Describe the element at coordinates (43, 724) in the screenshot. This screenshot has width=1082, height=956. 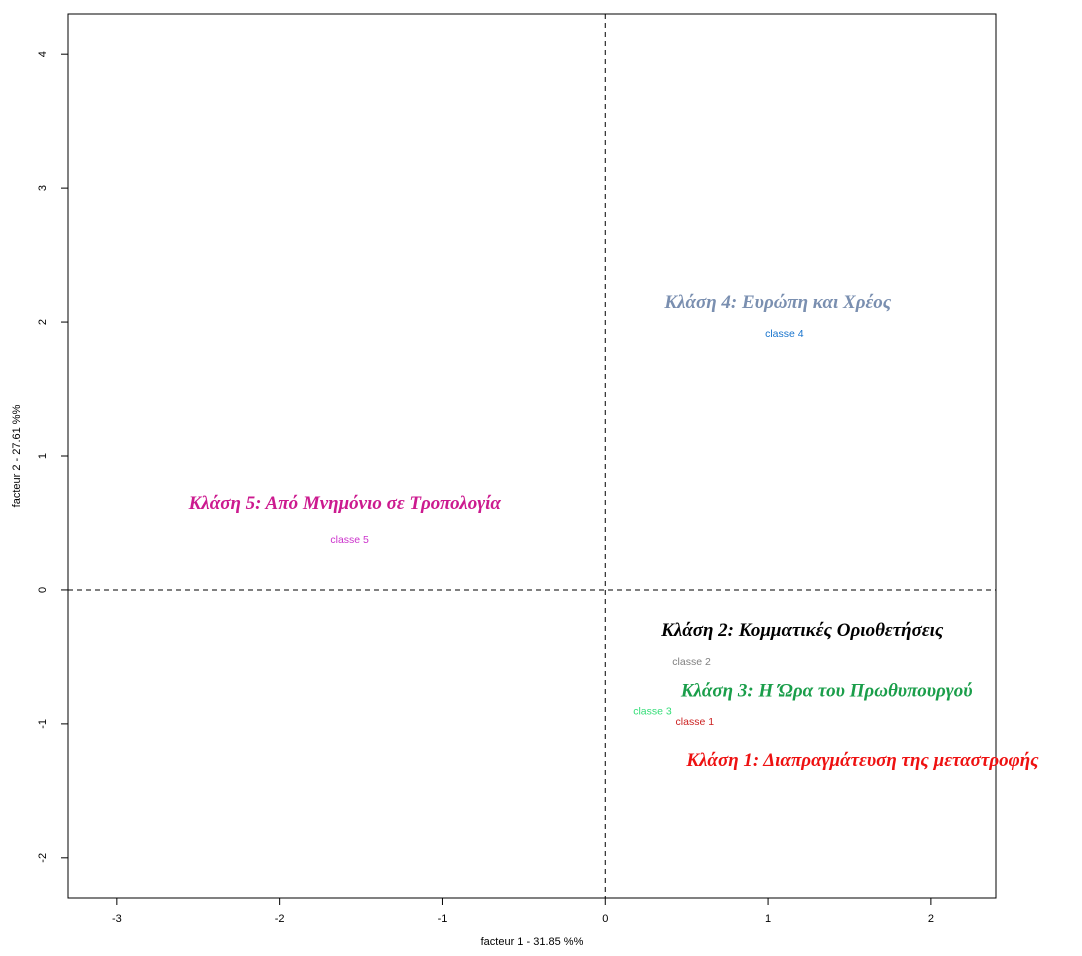
I see `y-tick-label: -1` at that location.